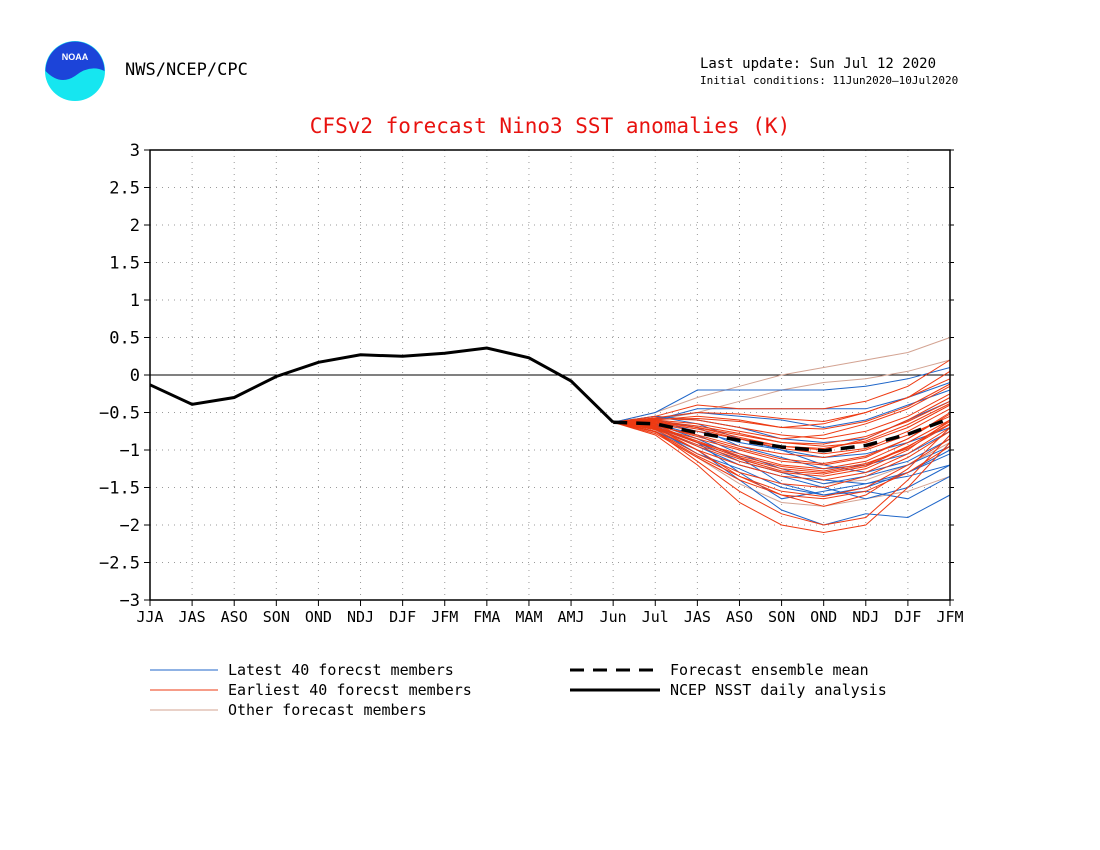 The height and width of the screenshot is (850, 1100). Describe the element at coordinates (135, 376) in the screenshot. I see `y-tick-label: 0` at that location.